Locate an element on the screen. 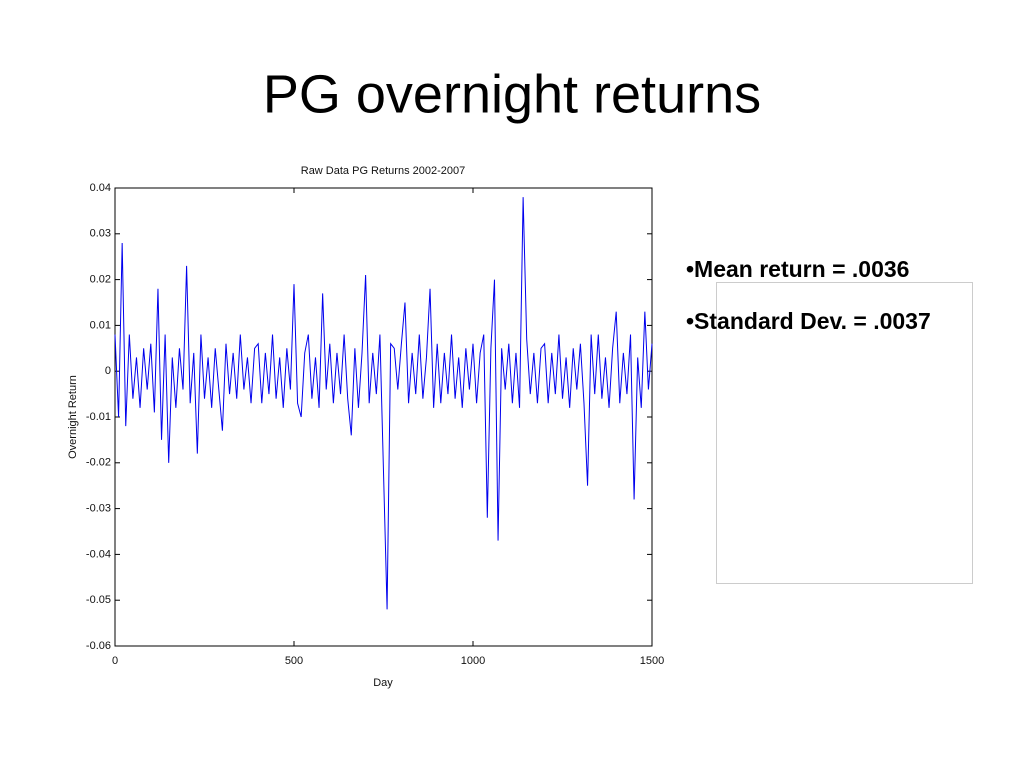 Image resolution: width=1024 pixels, height=768 pixels. x-tick-label: 1000 is located at coordinates (473, 661).